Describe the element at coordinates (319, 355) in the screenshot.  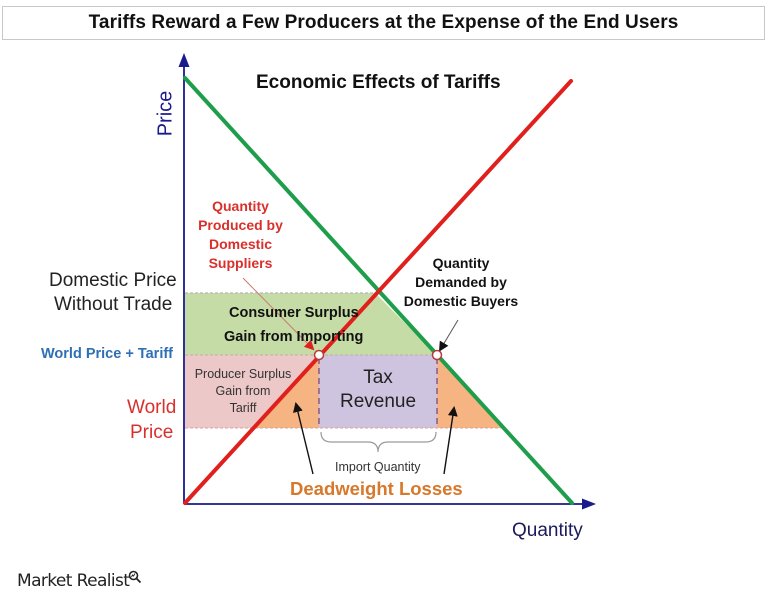
I see `supply-tariff-point` at that location.